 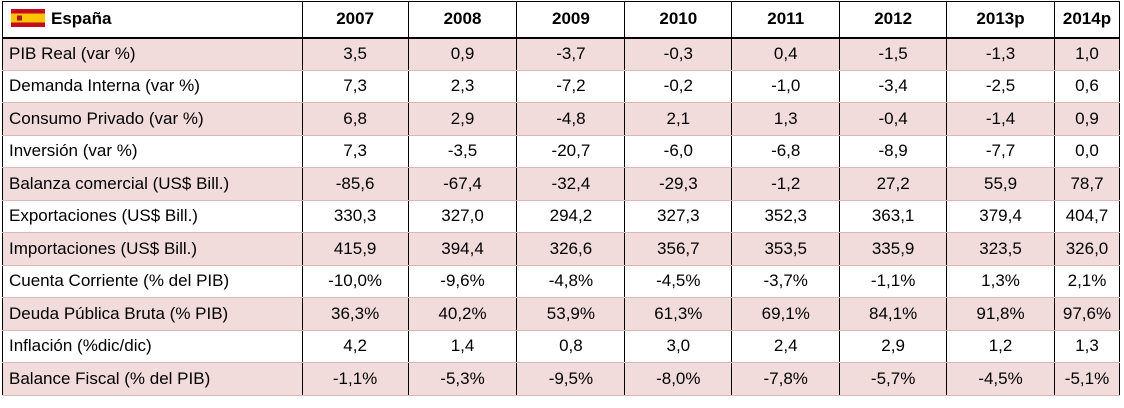 What do you see at coordinates (893, 86) in the screenshot?
I see `cell: -3,4` at bounding box center [893, 86].